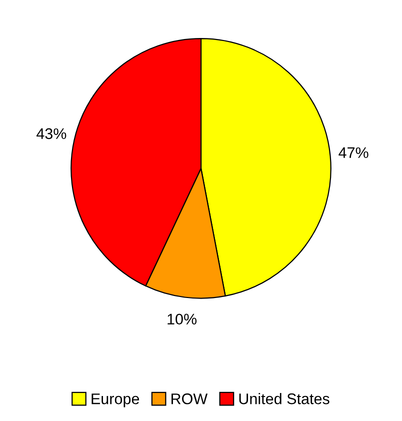 Image resolution: width=402 pixels, height=421 pixels. Describe the element at coordinates (353, 152) in the screenshot. I see `data-label: 47%` at that location.